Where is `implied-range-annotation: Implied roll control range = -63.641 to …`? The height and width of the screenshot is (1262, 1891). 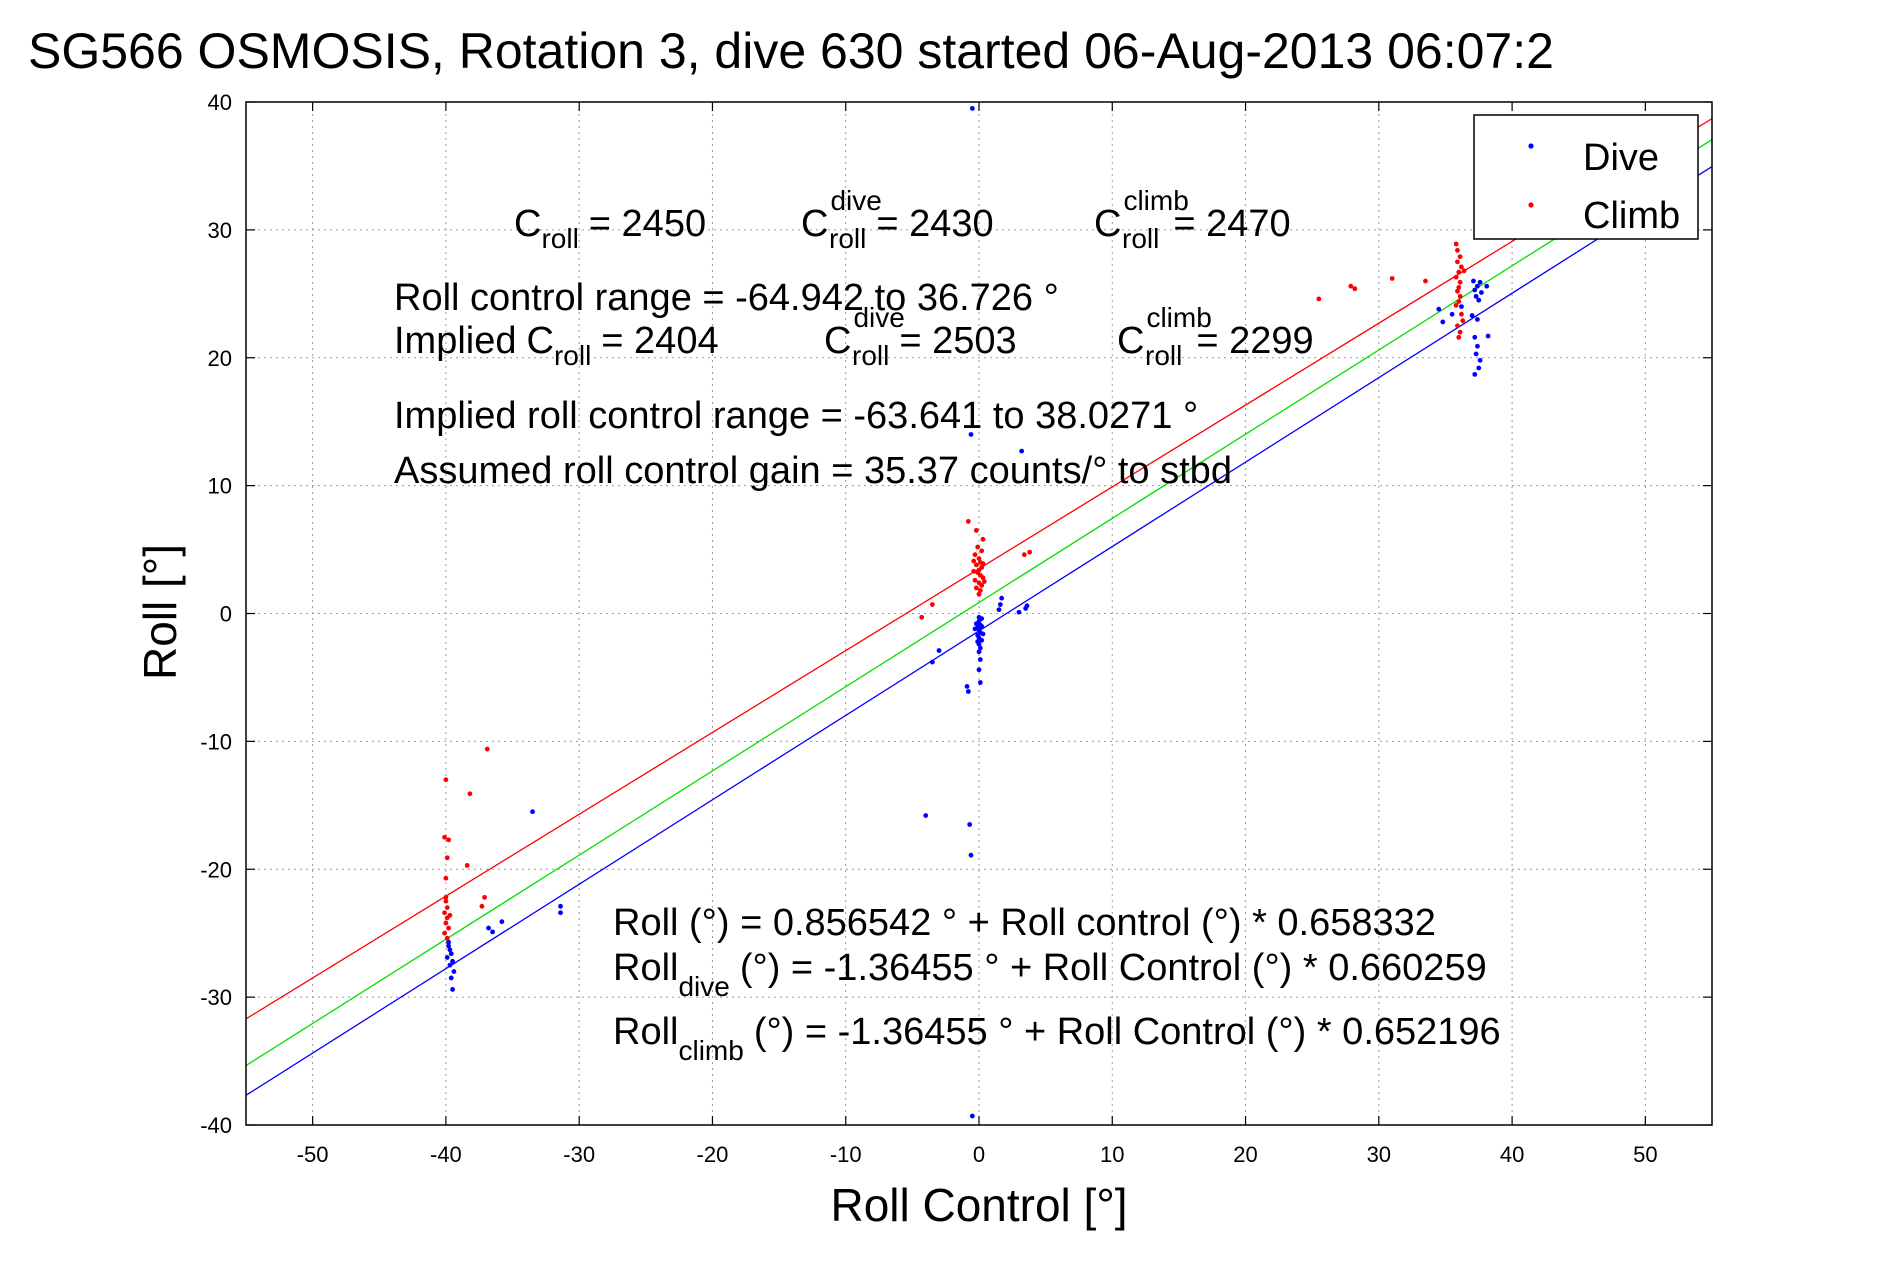 implied-range-annotation: Implied roll control range = -63.641 to … is located at coordinates (796, 416).